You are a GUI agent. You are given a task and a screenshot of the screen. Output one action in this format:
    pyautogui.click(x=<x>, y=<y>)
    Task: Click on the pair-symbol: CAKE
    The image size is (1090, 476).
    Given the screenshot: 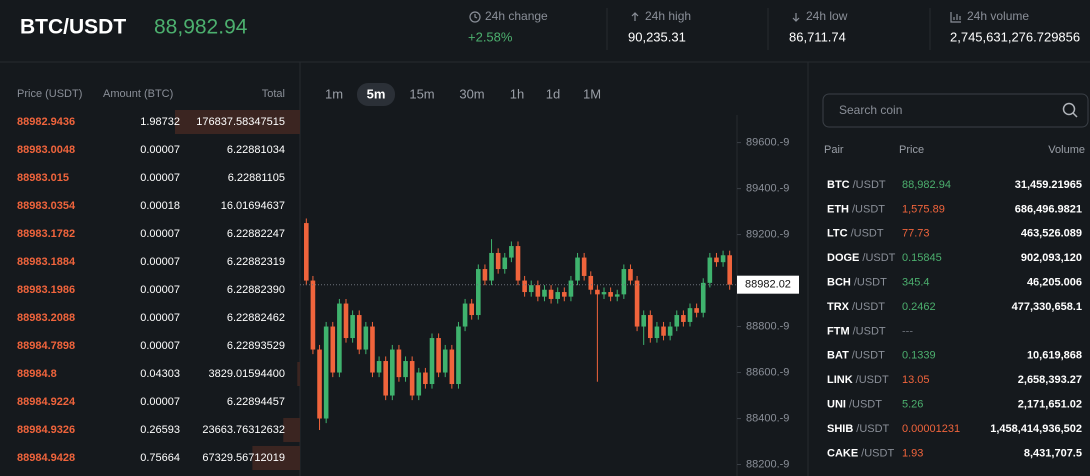 What is the action you would take?
    pyautogui.click(x=842, y=453)
    